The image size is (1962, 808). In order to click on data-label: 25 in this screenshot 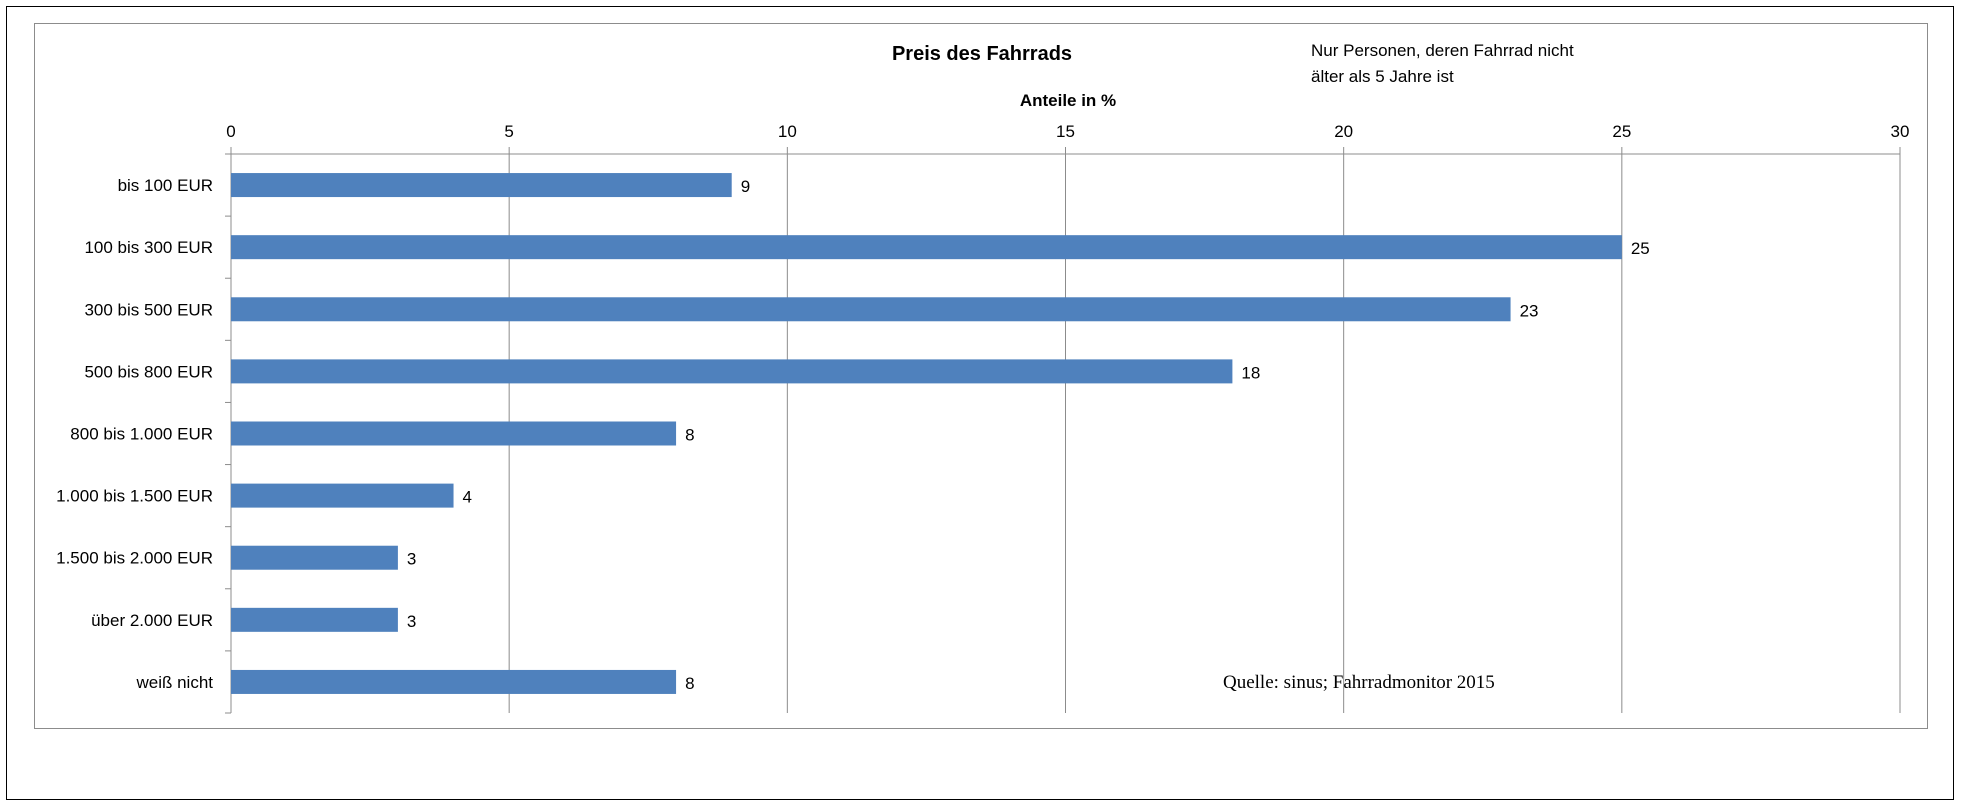, I will do `click(1640, 248)`.